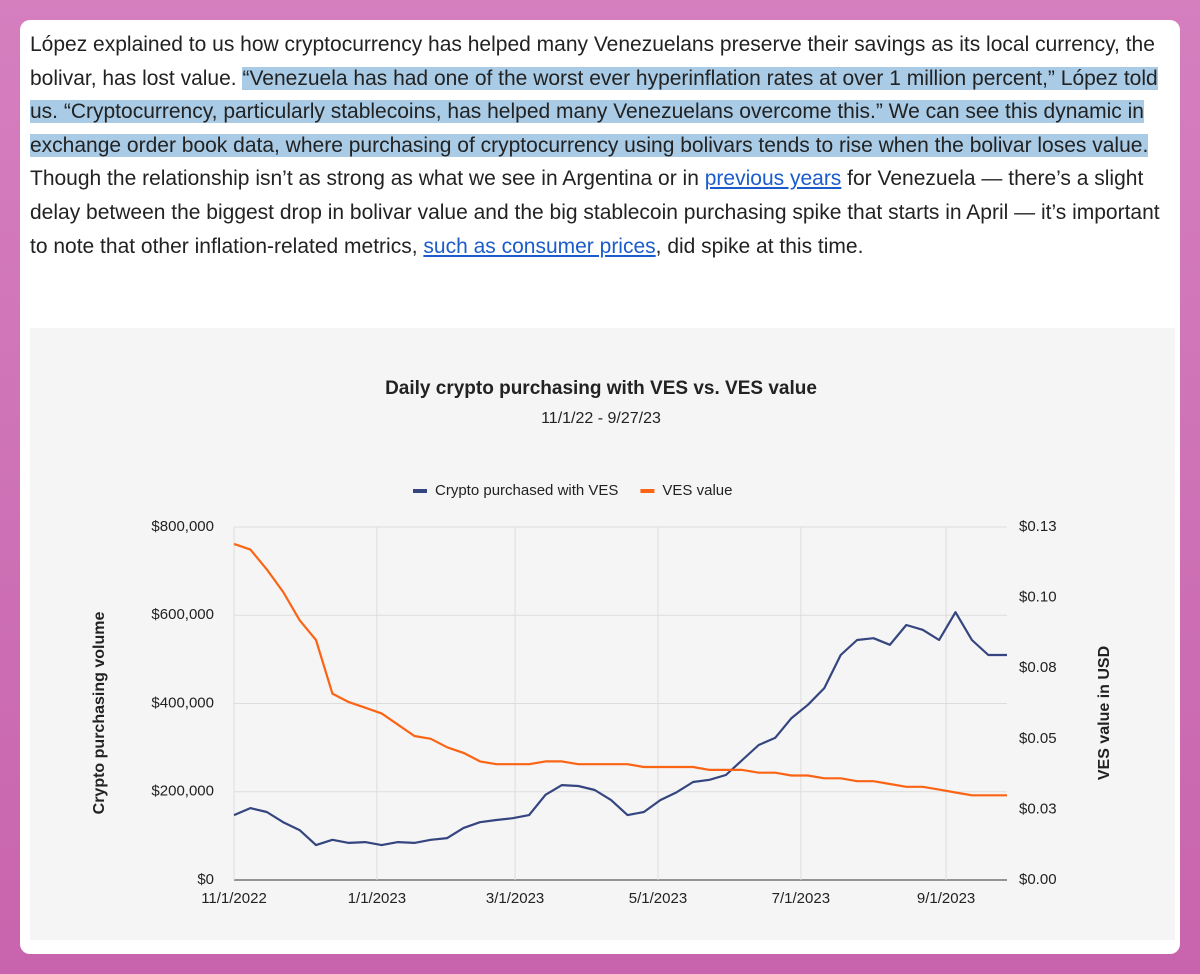 Image resolution: width=1200 pixels, height=974 pixels. What do you see at coordinates (801, 898) in the screenshot?
I see `x-tick-label: 7/1/2023` at bounding box center [801, 898].